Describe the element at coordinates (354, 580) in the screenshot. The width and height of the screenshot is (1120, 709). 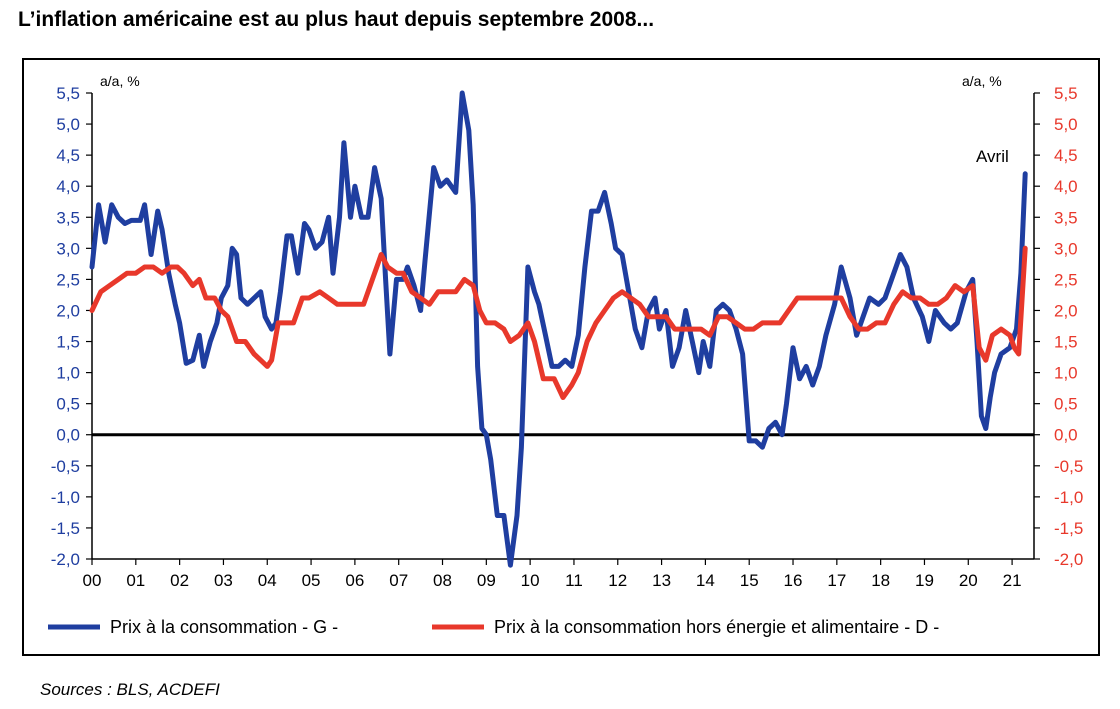
I see `x-tick-label: 06` at that location.